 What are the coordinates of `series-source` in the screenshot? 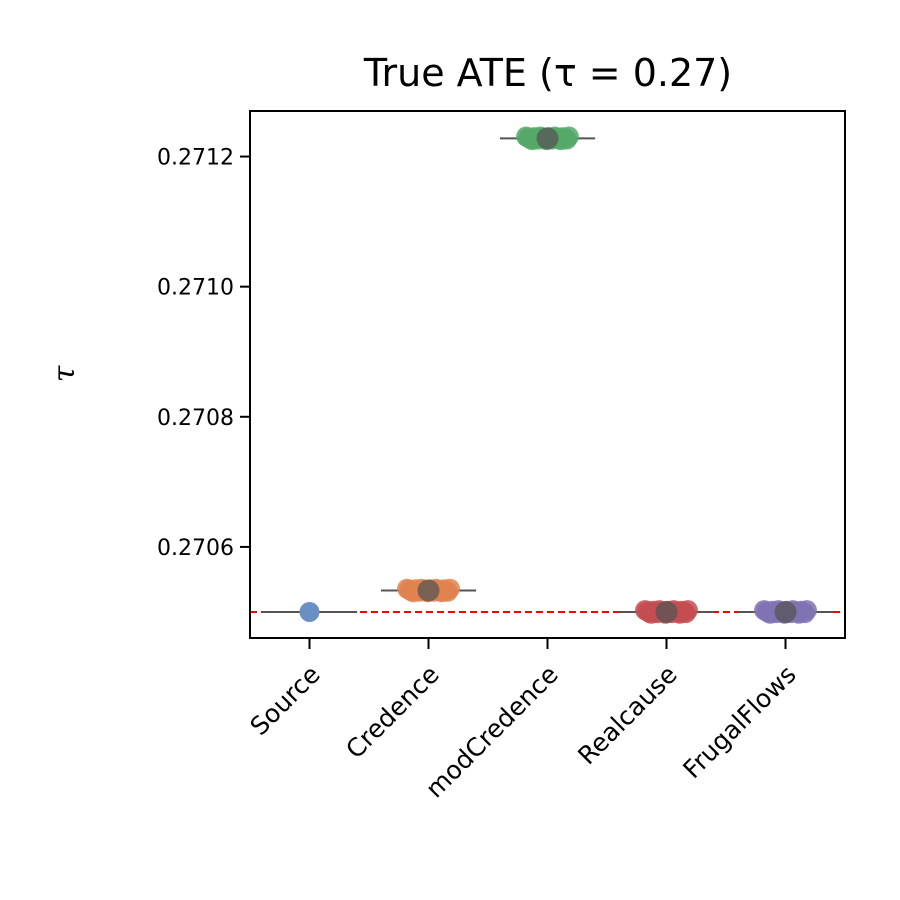 It's located at (309, 611).